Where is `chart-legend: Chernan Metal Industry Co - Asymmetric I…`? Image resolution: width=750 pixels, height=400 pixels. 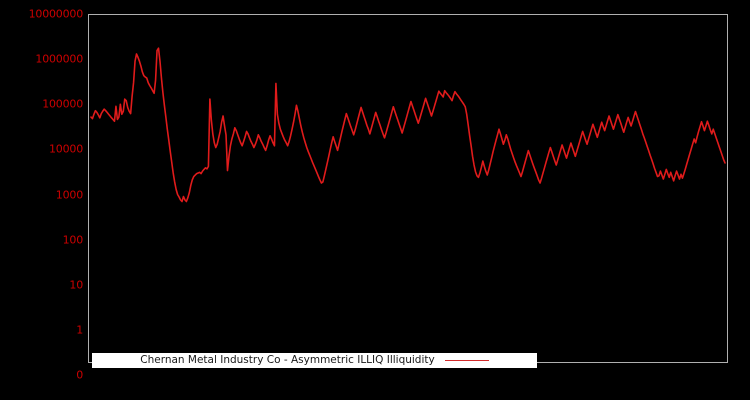 chart-legend: Chernan Metal Industry Co - Asymmetric I… is located at coordinates (314, 360).